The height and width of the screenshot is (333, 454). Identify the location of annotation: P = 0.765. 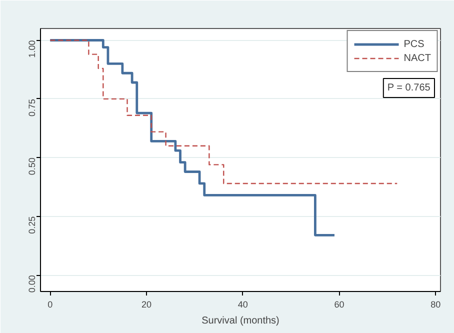
(409, 88).